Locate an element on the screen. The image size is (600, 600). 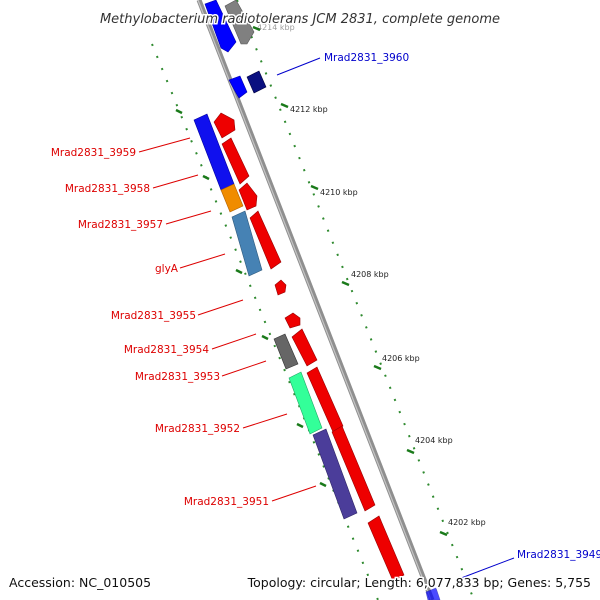
connector-mrad3951 is located at coordinates (294, 493).